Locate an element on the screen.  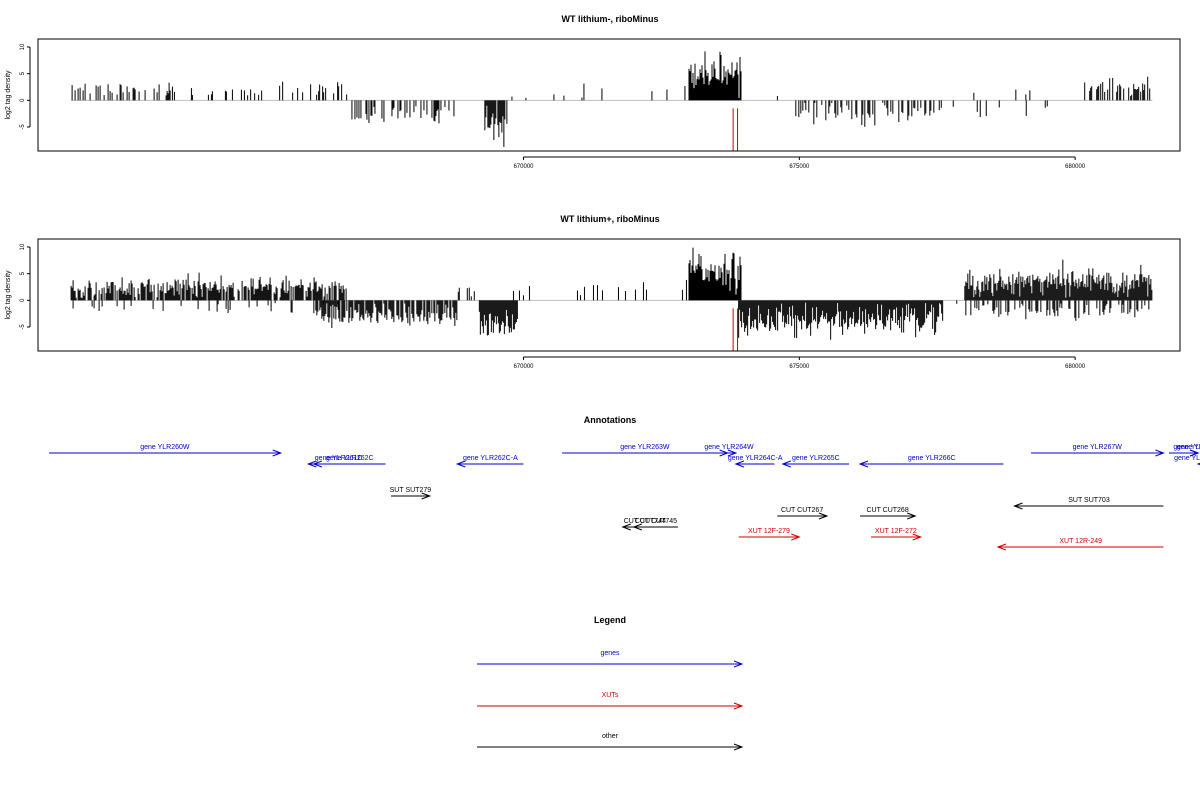
feature-gene: gene YLR269C is located at coordinates (1187, 460).